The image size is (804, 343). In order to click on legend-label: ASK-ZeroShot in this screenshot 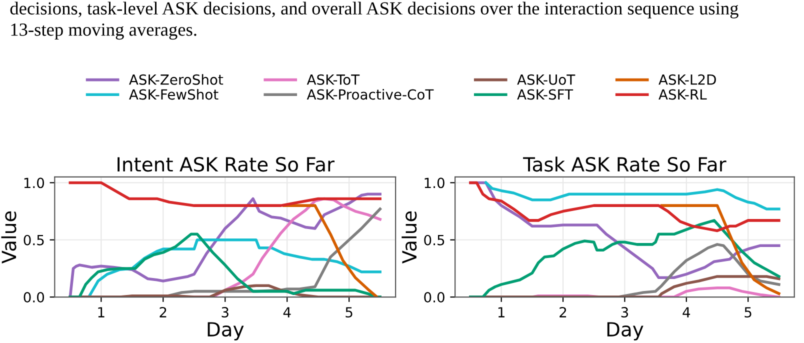, I will do `click(176, 79)`.